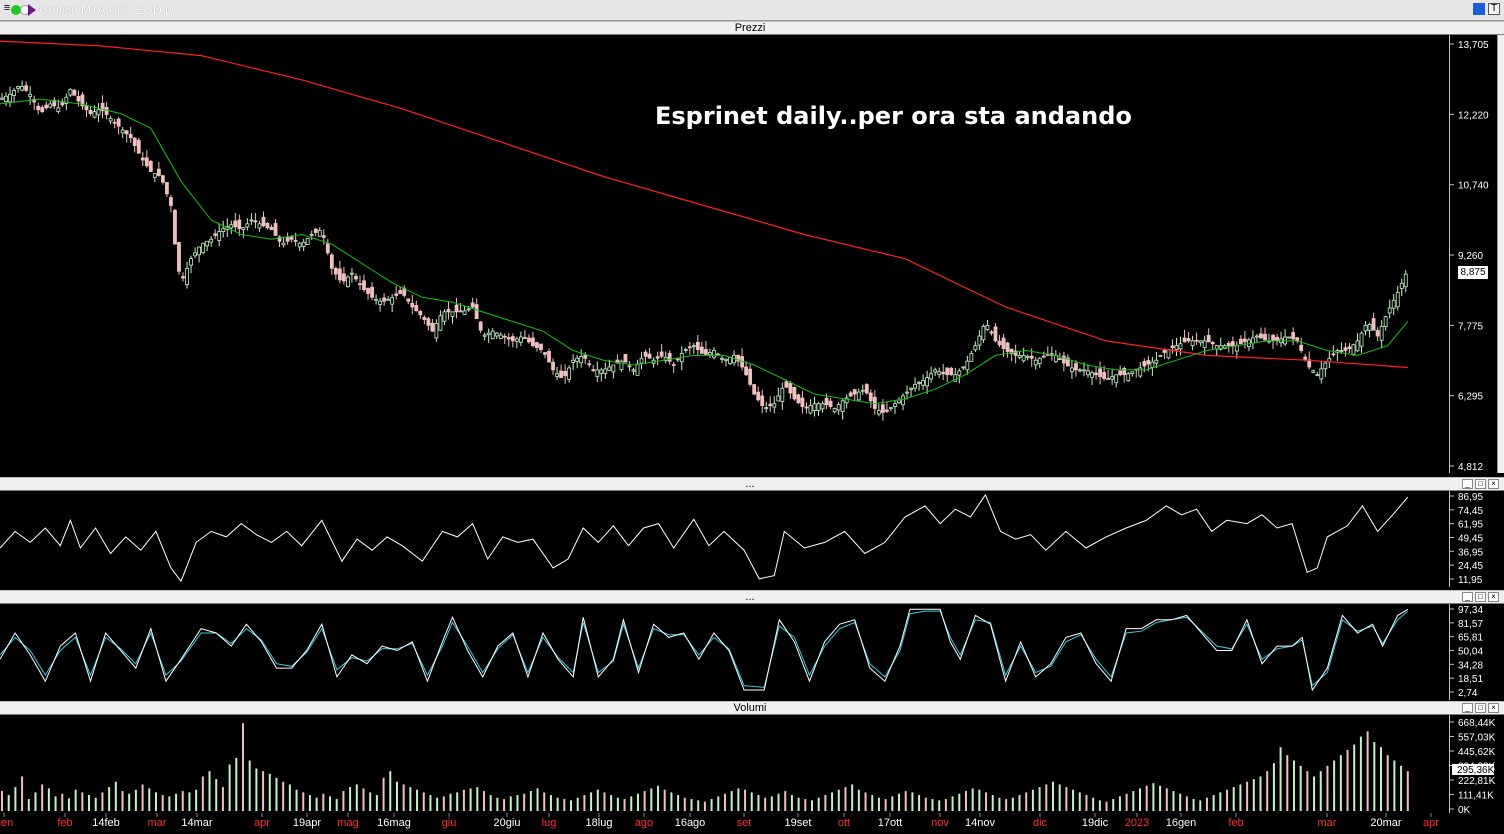  I want to click on rsi-tick-label: 11,95, so click(1470, 580).